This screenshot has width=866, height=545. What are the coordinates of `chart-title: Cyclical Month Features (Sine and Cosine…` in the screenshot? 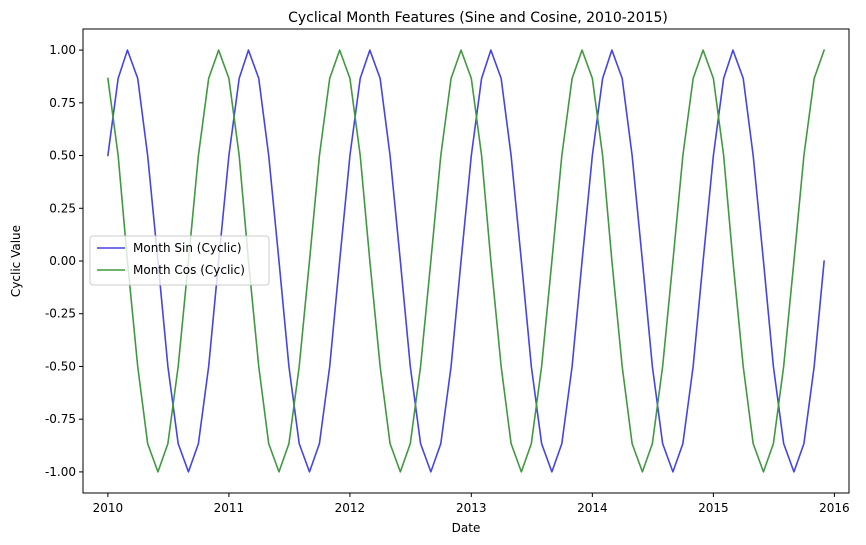 It's located at (478, 18).